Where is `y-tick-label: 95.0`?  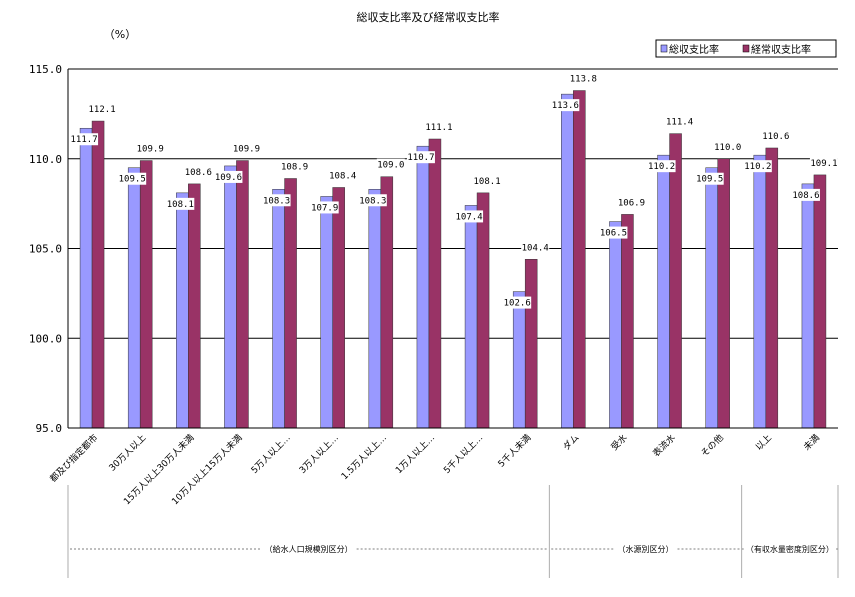
y-tick-label: 95.0 is located at coordinates (49, 428).